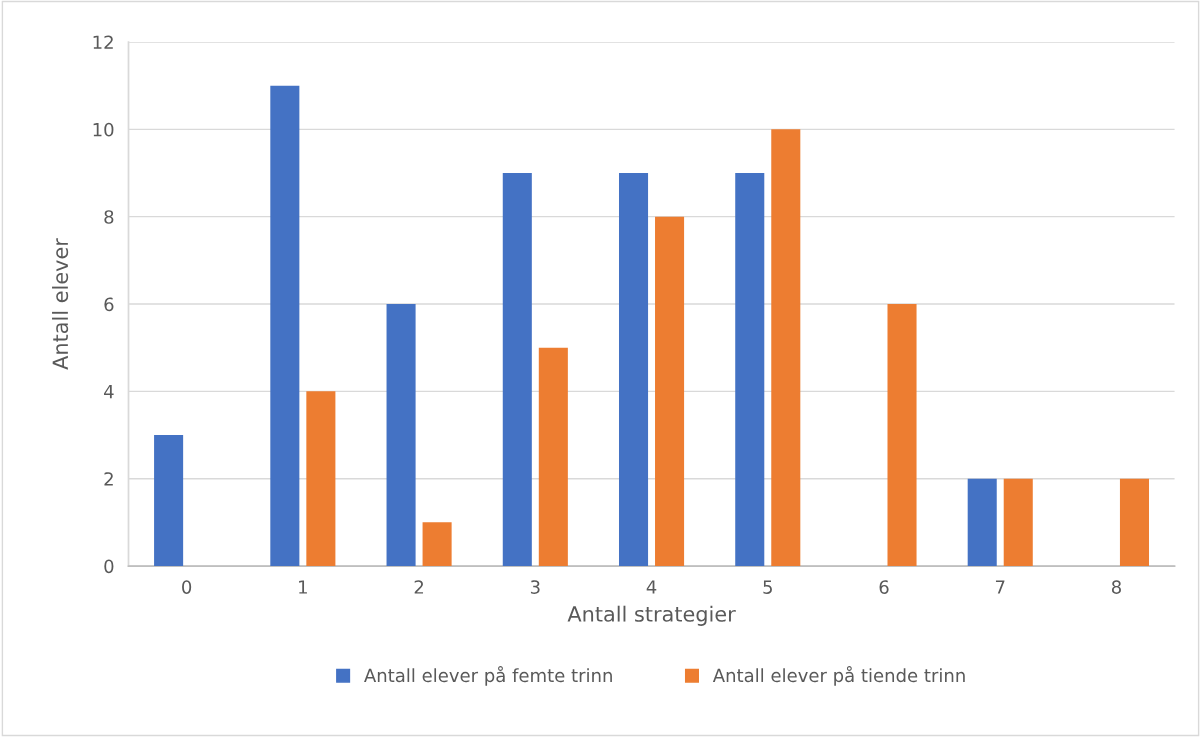 The width and height of the screenshot is (1201, 737). Describe the element at coordinates (419, 587) in the screenshot. I see `x-tick-label: 2` at that location.